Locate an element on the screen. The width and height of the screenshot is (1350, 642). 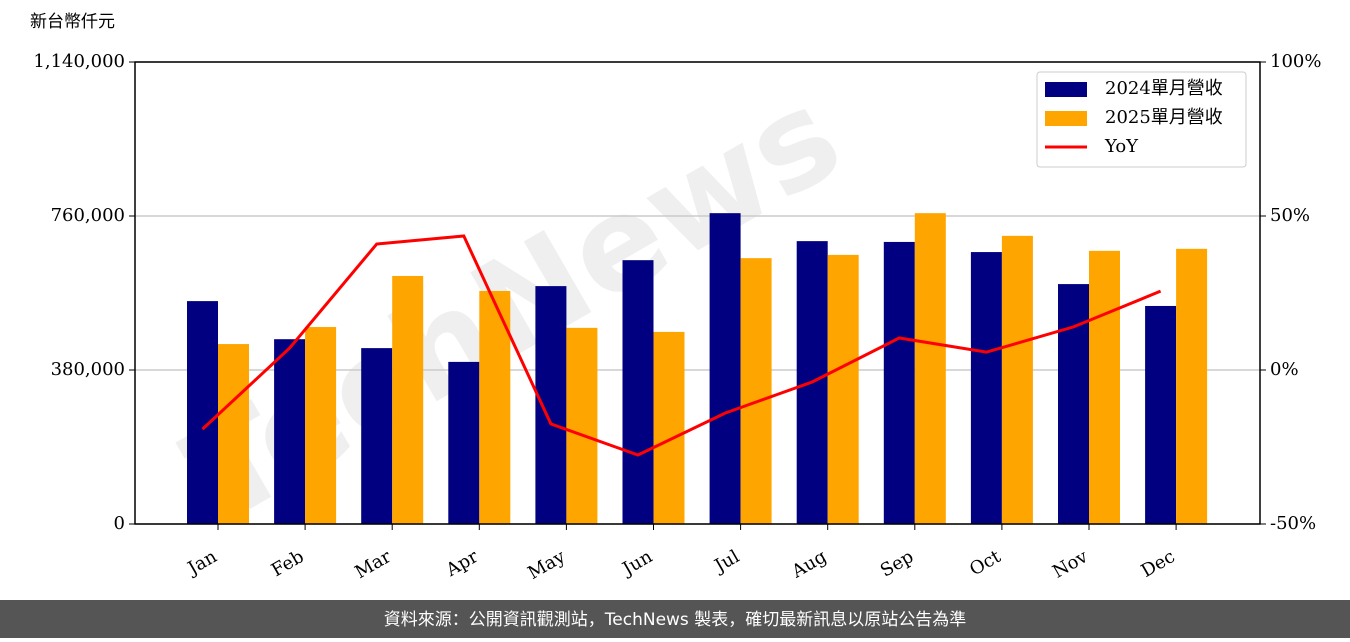
y-tick-label: 0 is located at coordinates (119, 523).